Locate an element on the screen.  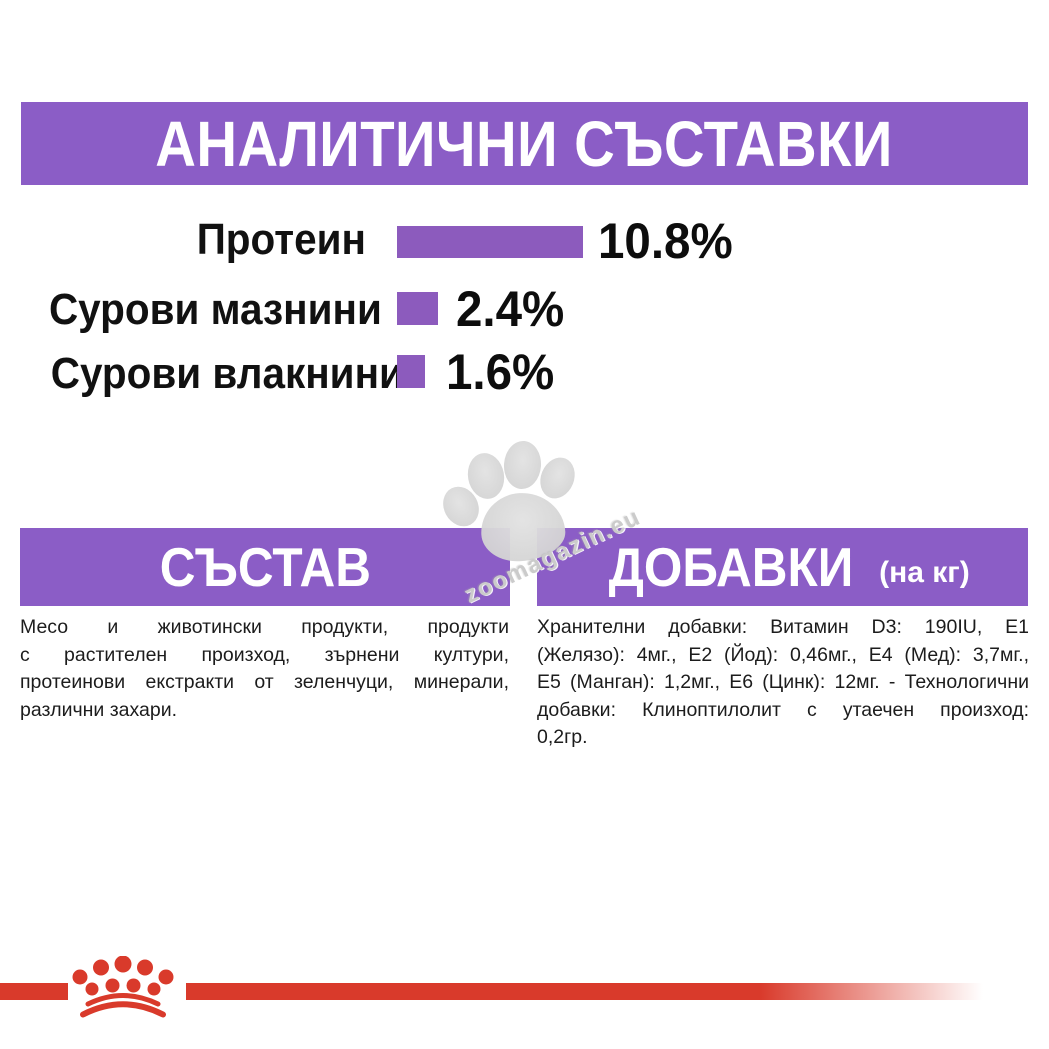
header-banner: АНАЛИТИЧНИ СЪСТАВКИ is located at coordinates (524, 143).